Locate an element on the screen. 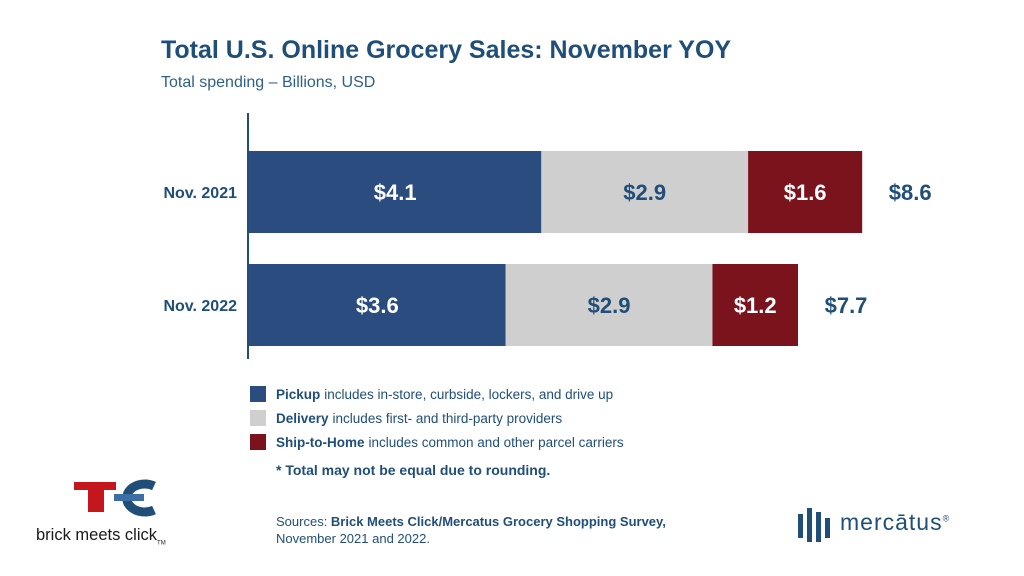  data-label-pickup-nov-2021: $4.1 is located at coordinates (395, 192).